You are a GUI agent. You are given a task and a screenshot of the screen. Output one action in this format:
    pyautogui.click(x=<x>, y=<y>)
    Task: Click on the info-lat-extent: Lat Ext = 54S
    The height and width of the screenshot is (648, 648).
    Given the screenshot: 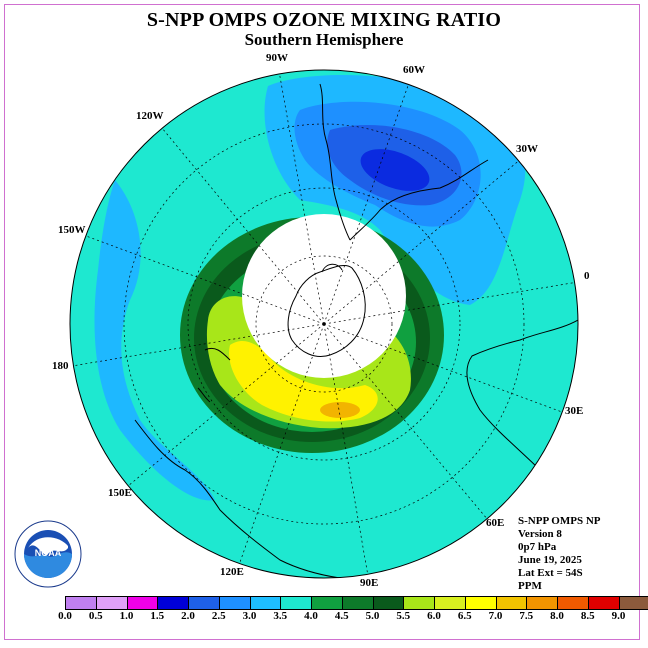 What is the action you would take?
    pyautogui.click(x=550, y=573)
    